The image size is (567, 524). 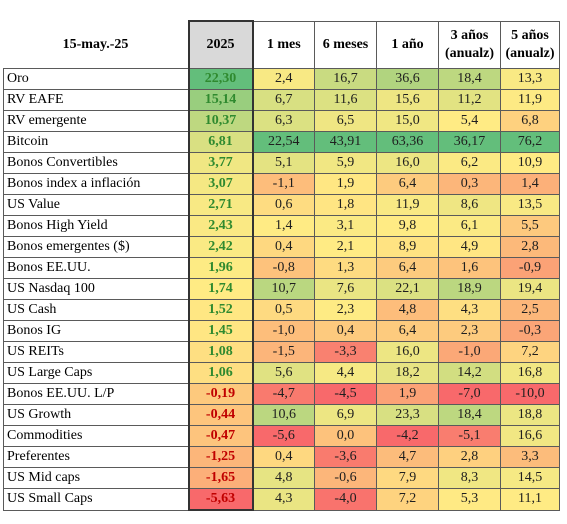 I want to click on asset-name: US Small Caps, so click(x=96, y=499).